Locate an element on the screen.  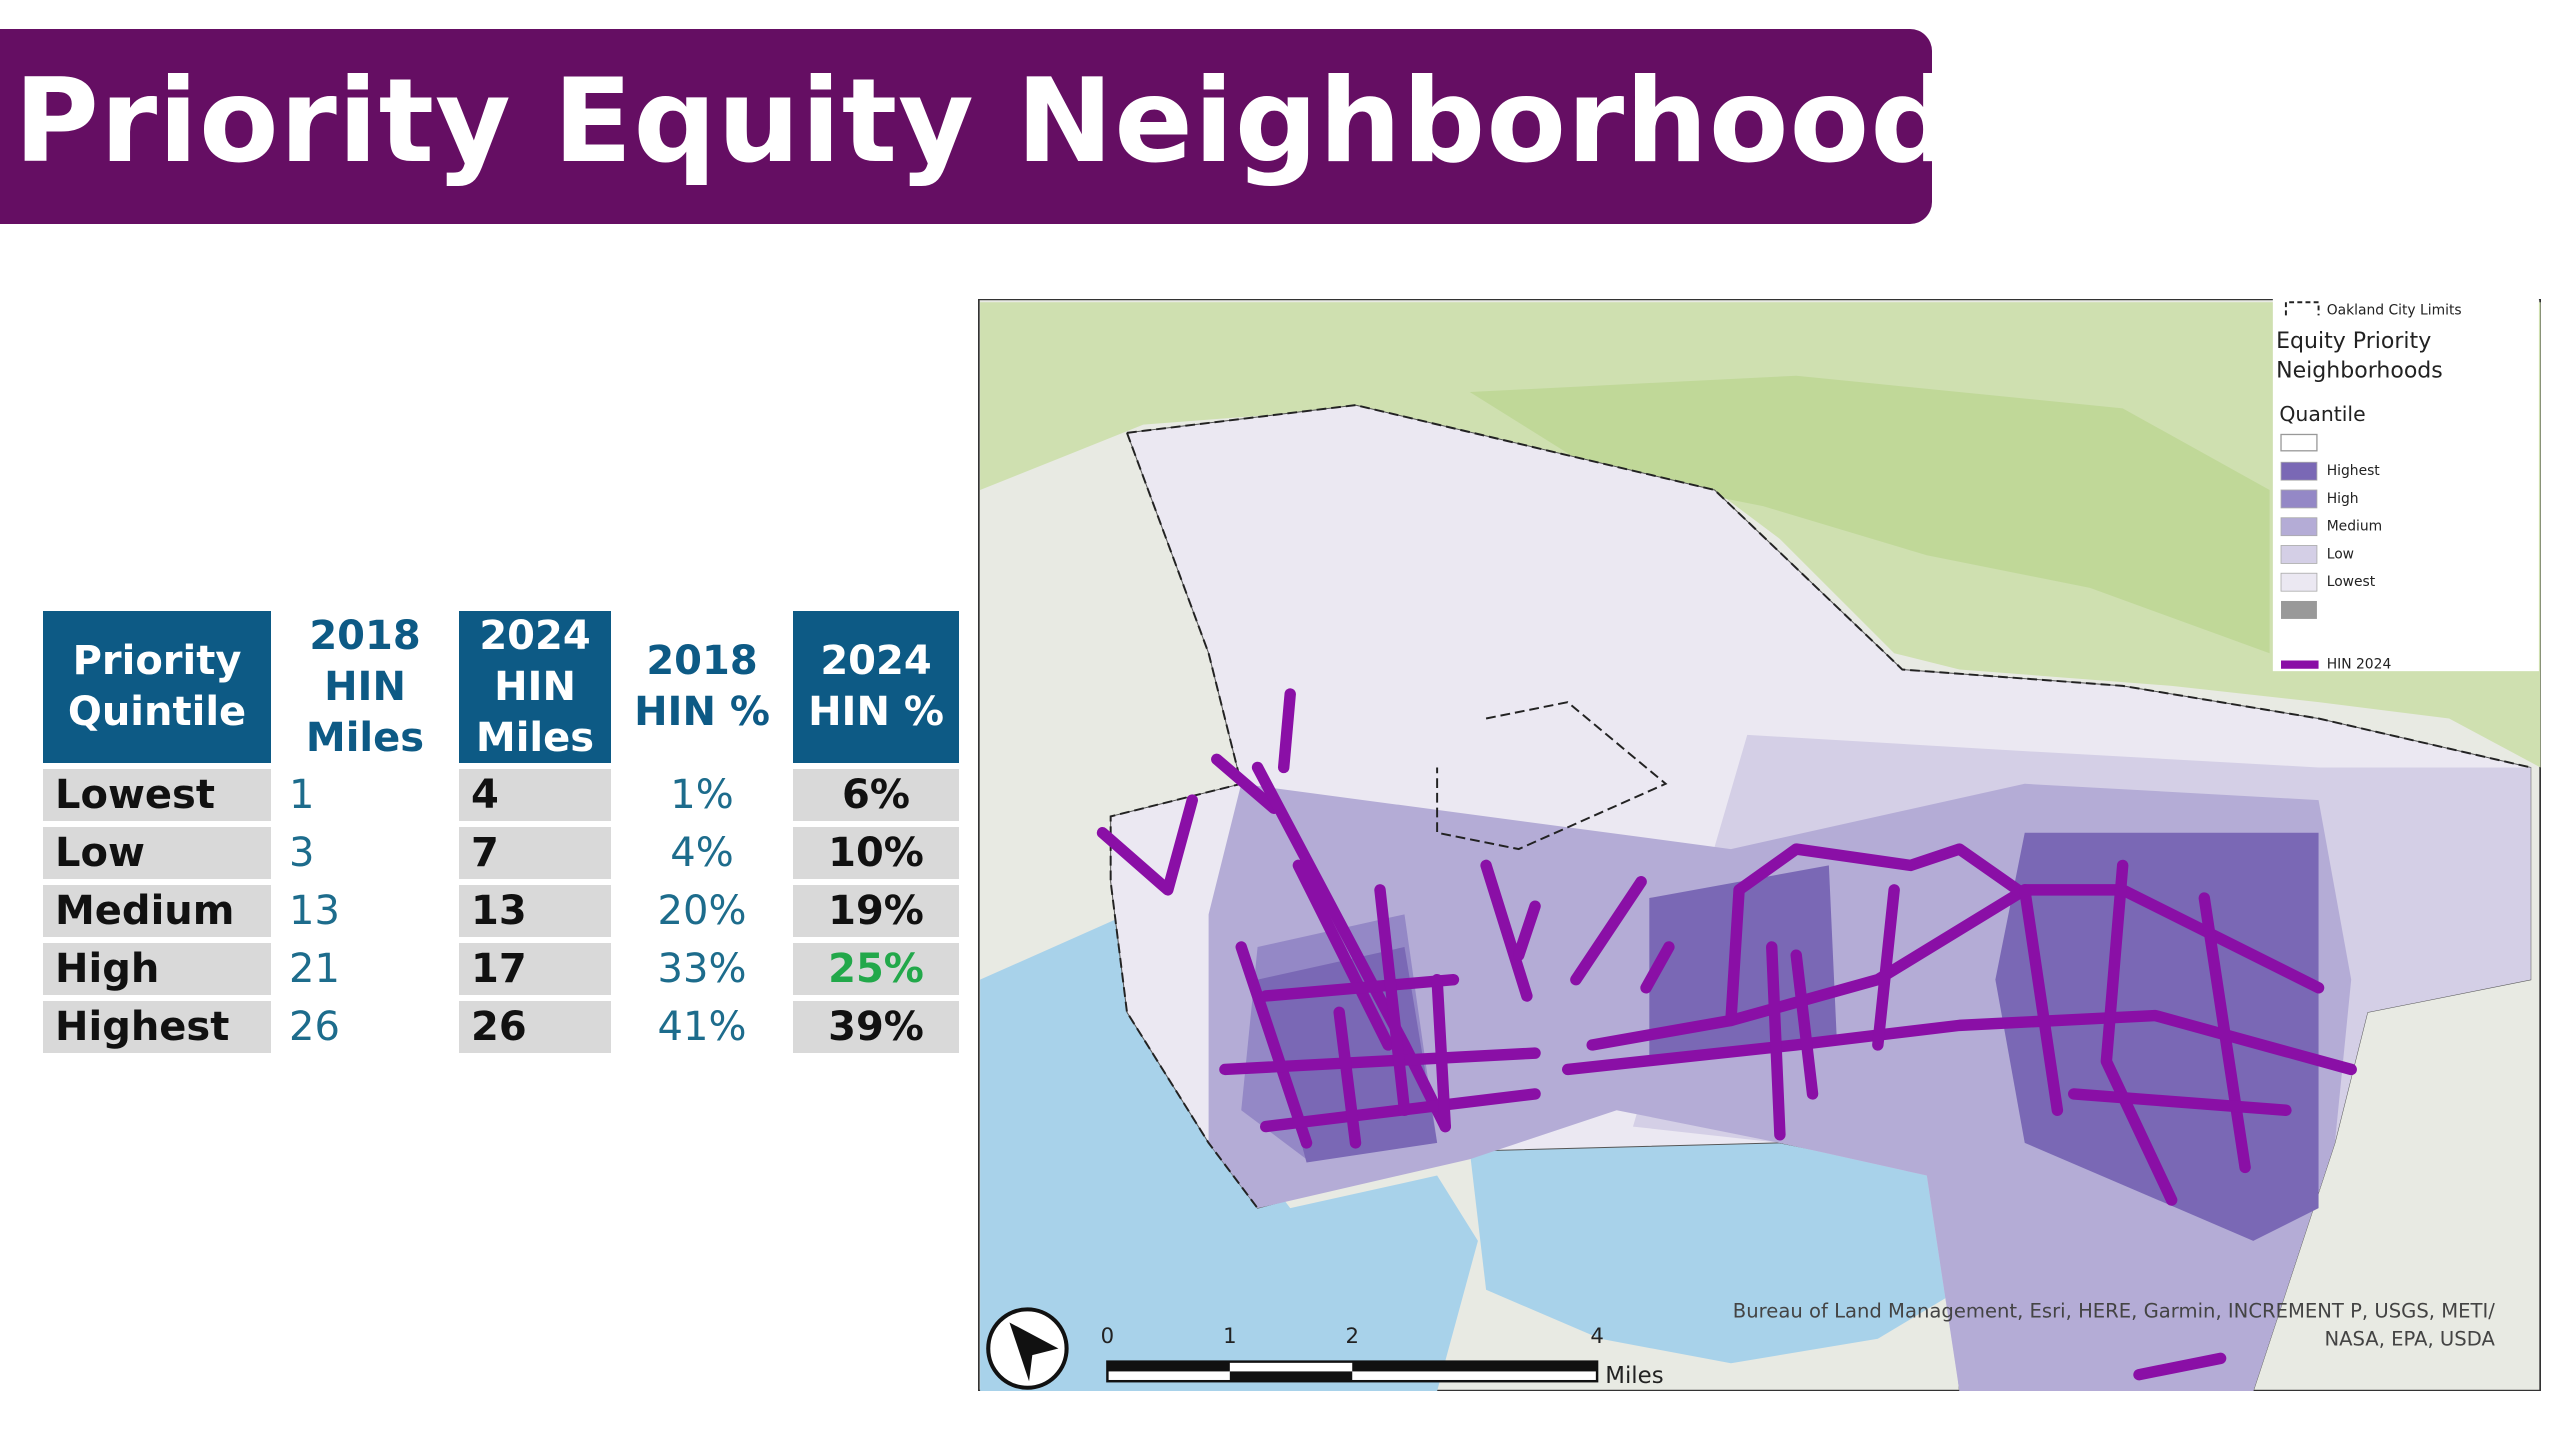
legend-subtitle: Quantile is located at coordinates (2322, 414).